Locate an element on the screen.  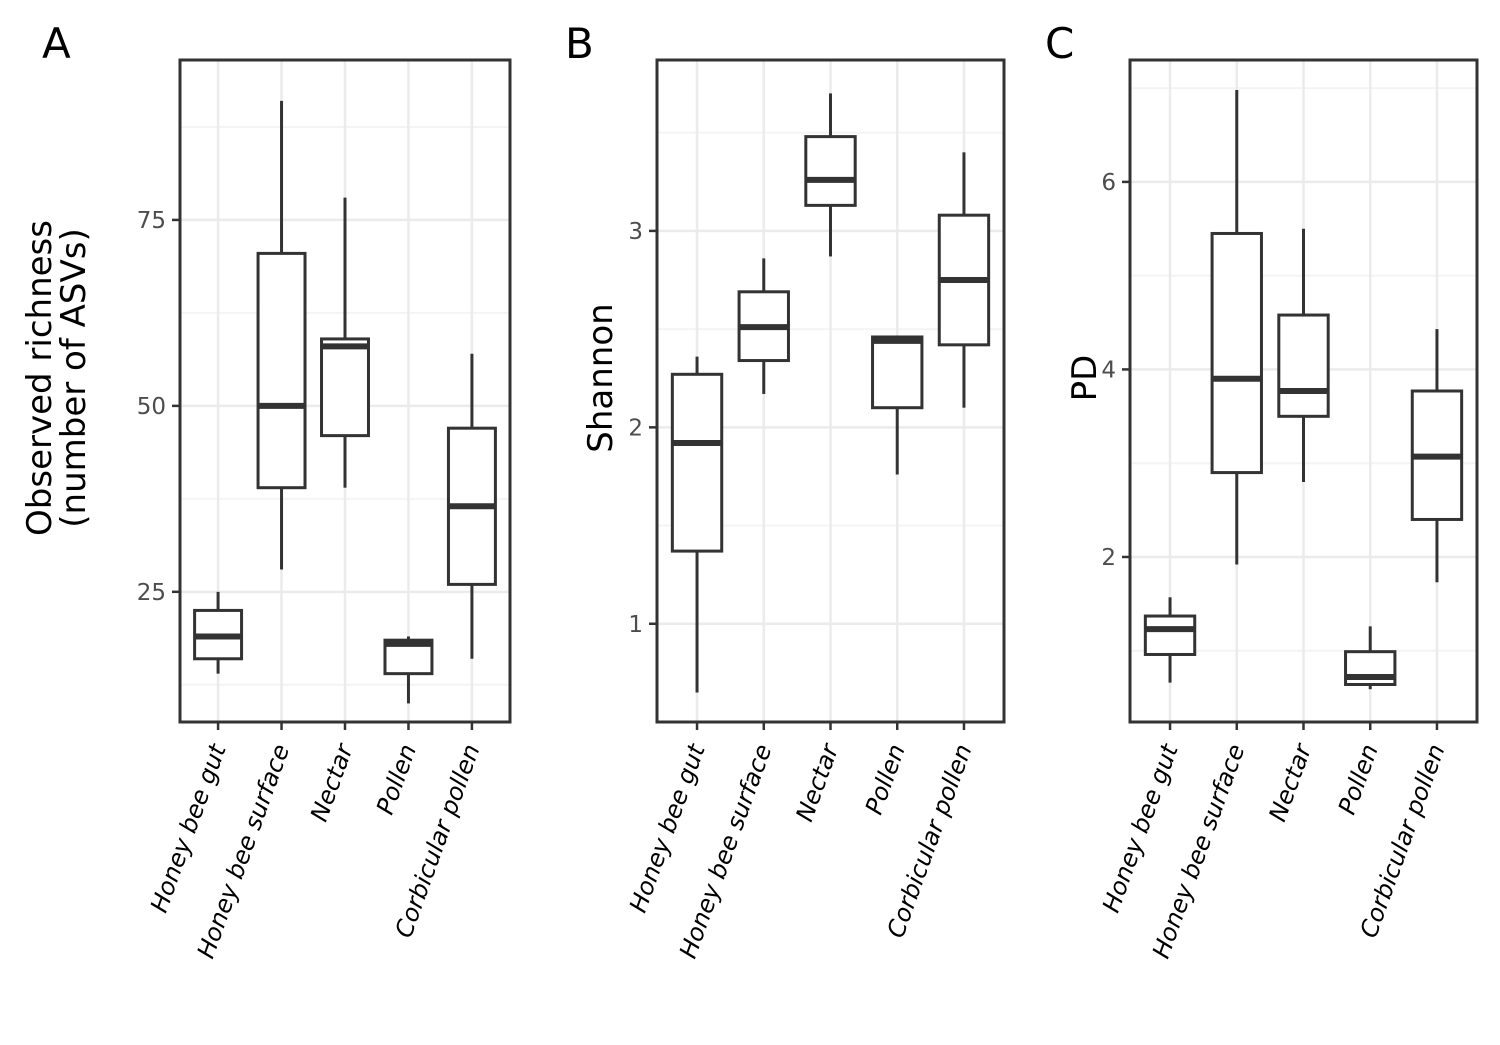
x-category-label-a: Nectar is located at coordinates (332, 781).